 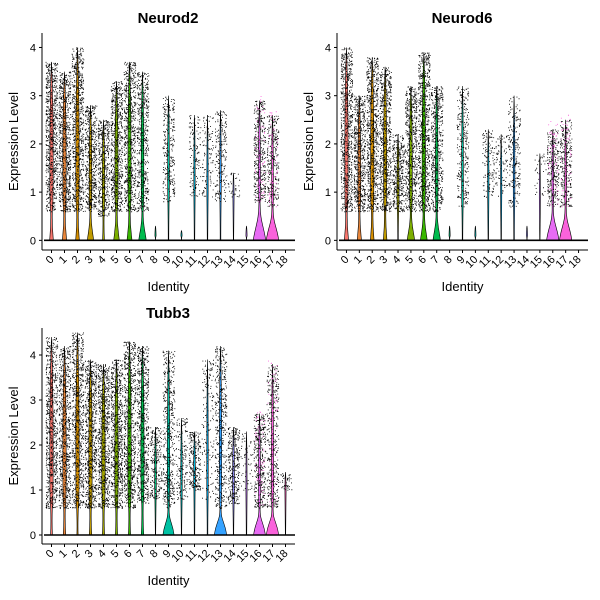 I want to click on y-axis-title: Expression Level, so click(x=13, y=141).